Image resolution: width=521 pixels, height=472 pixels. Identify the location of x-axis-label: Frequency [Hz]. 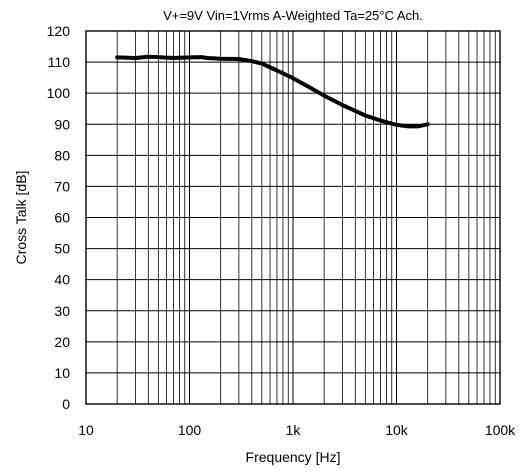
(293, 457).